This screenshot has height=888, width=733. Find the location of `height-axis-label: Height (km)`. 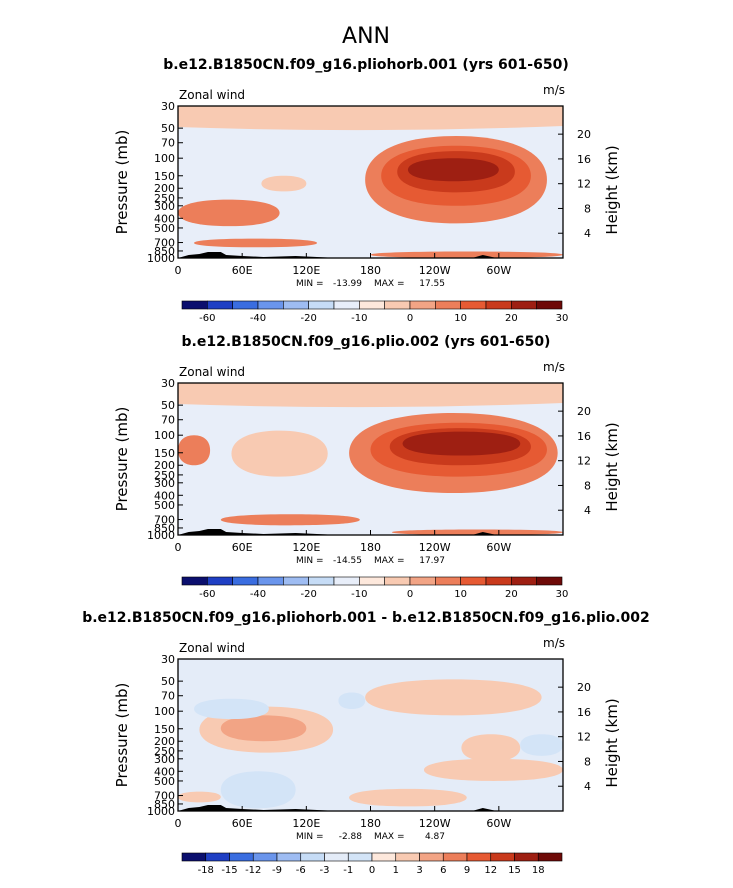

height-axis-label: Height (km) is located at coordinates (612, 742).